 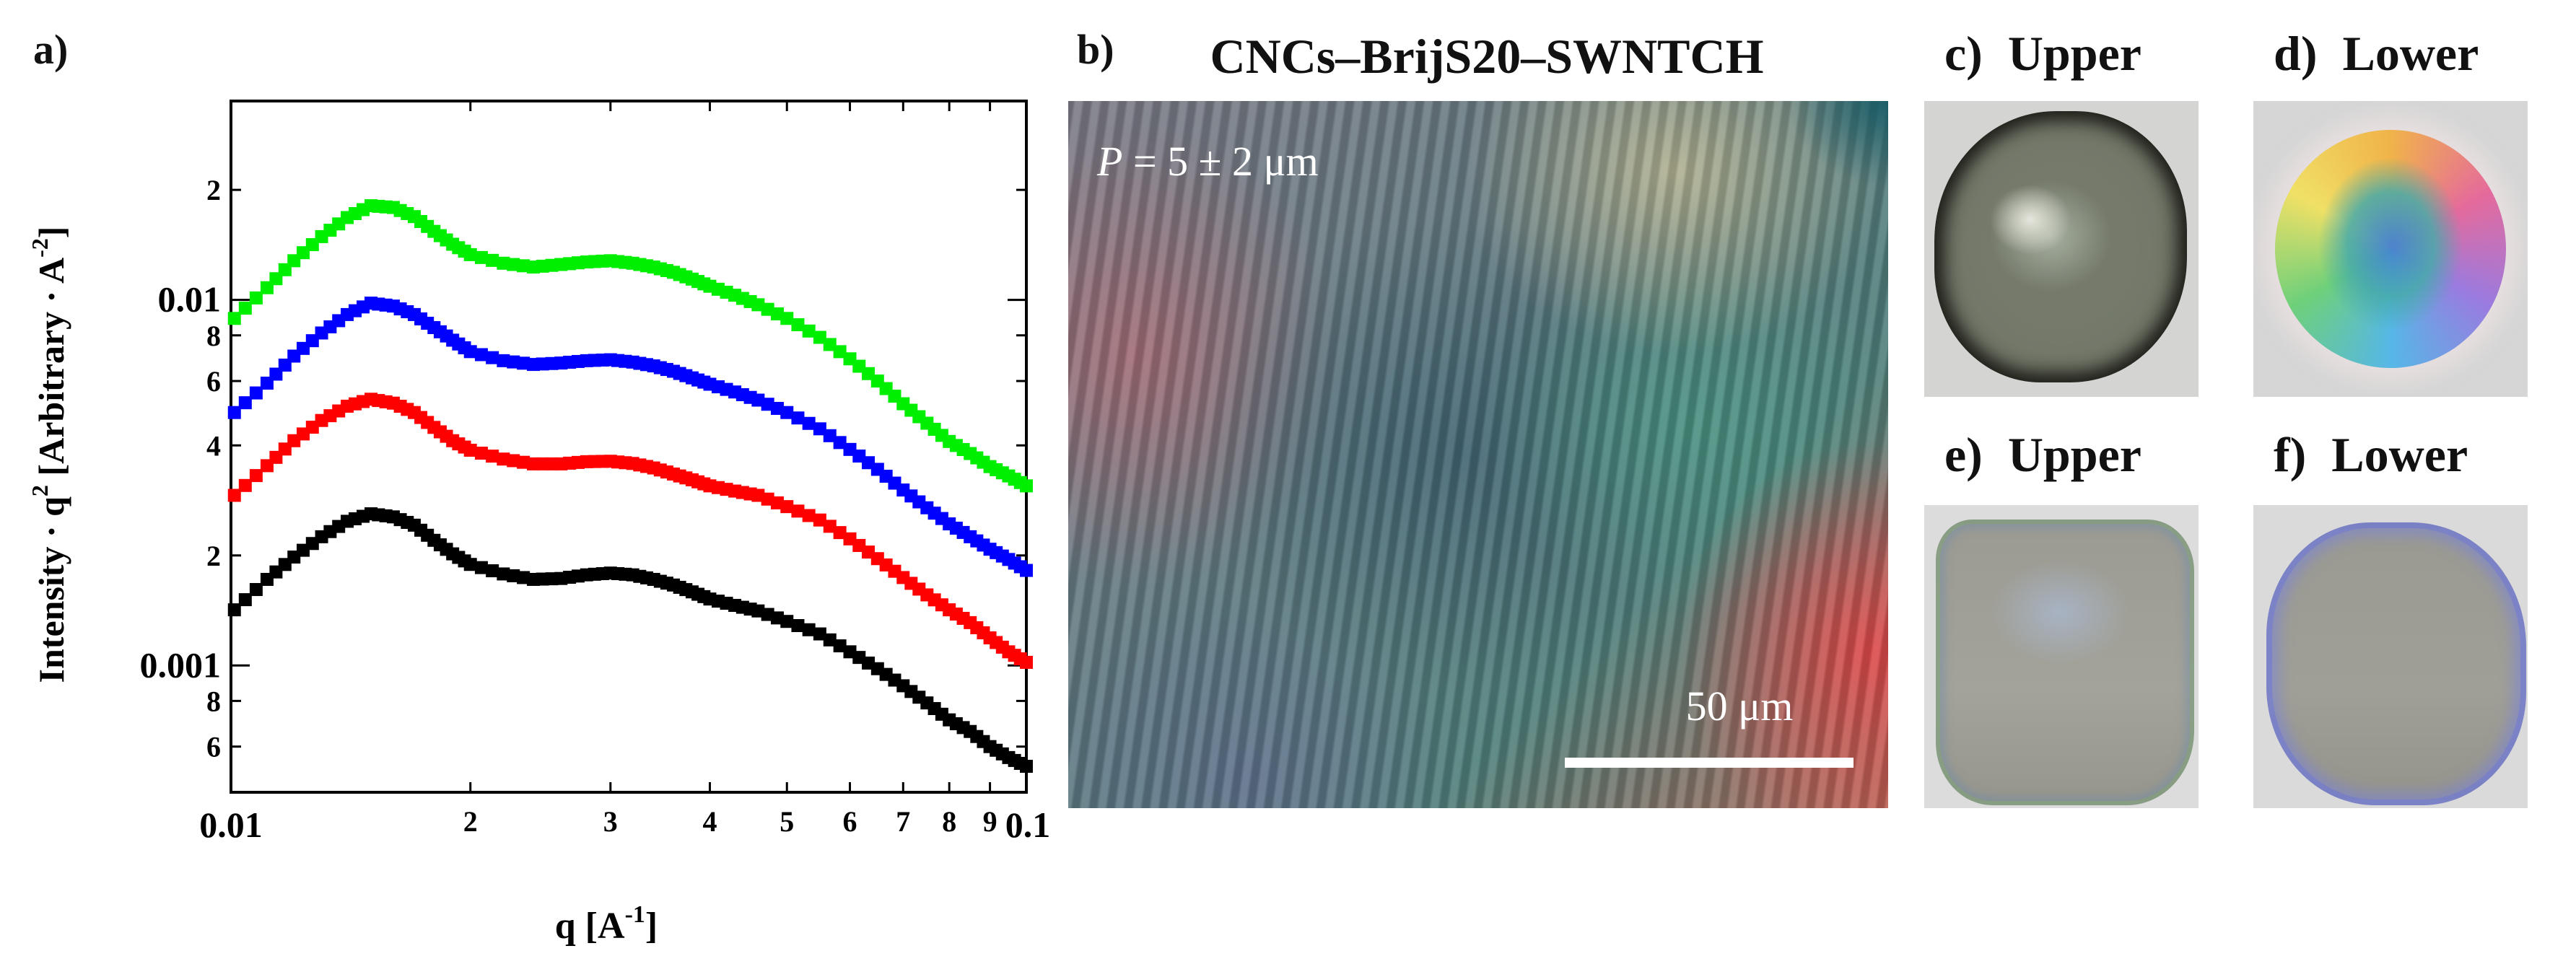 What do you see at coordinates (2396, 663) in the screenshot?
I see `film-gray-lower` at bounding box center [2396, 663].